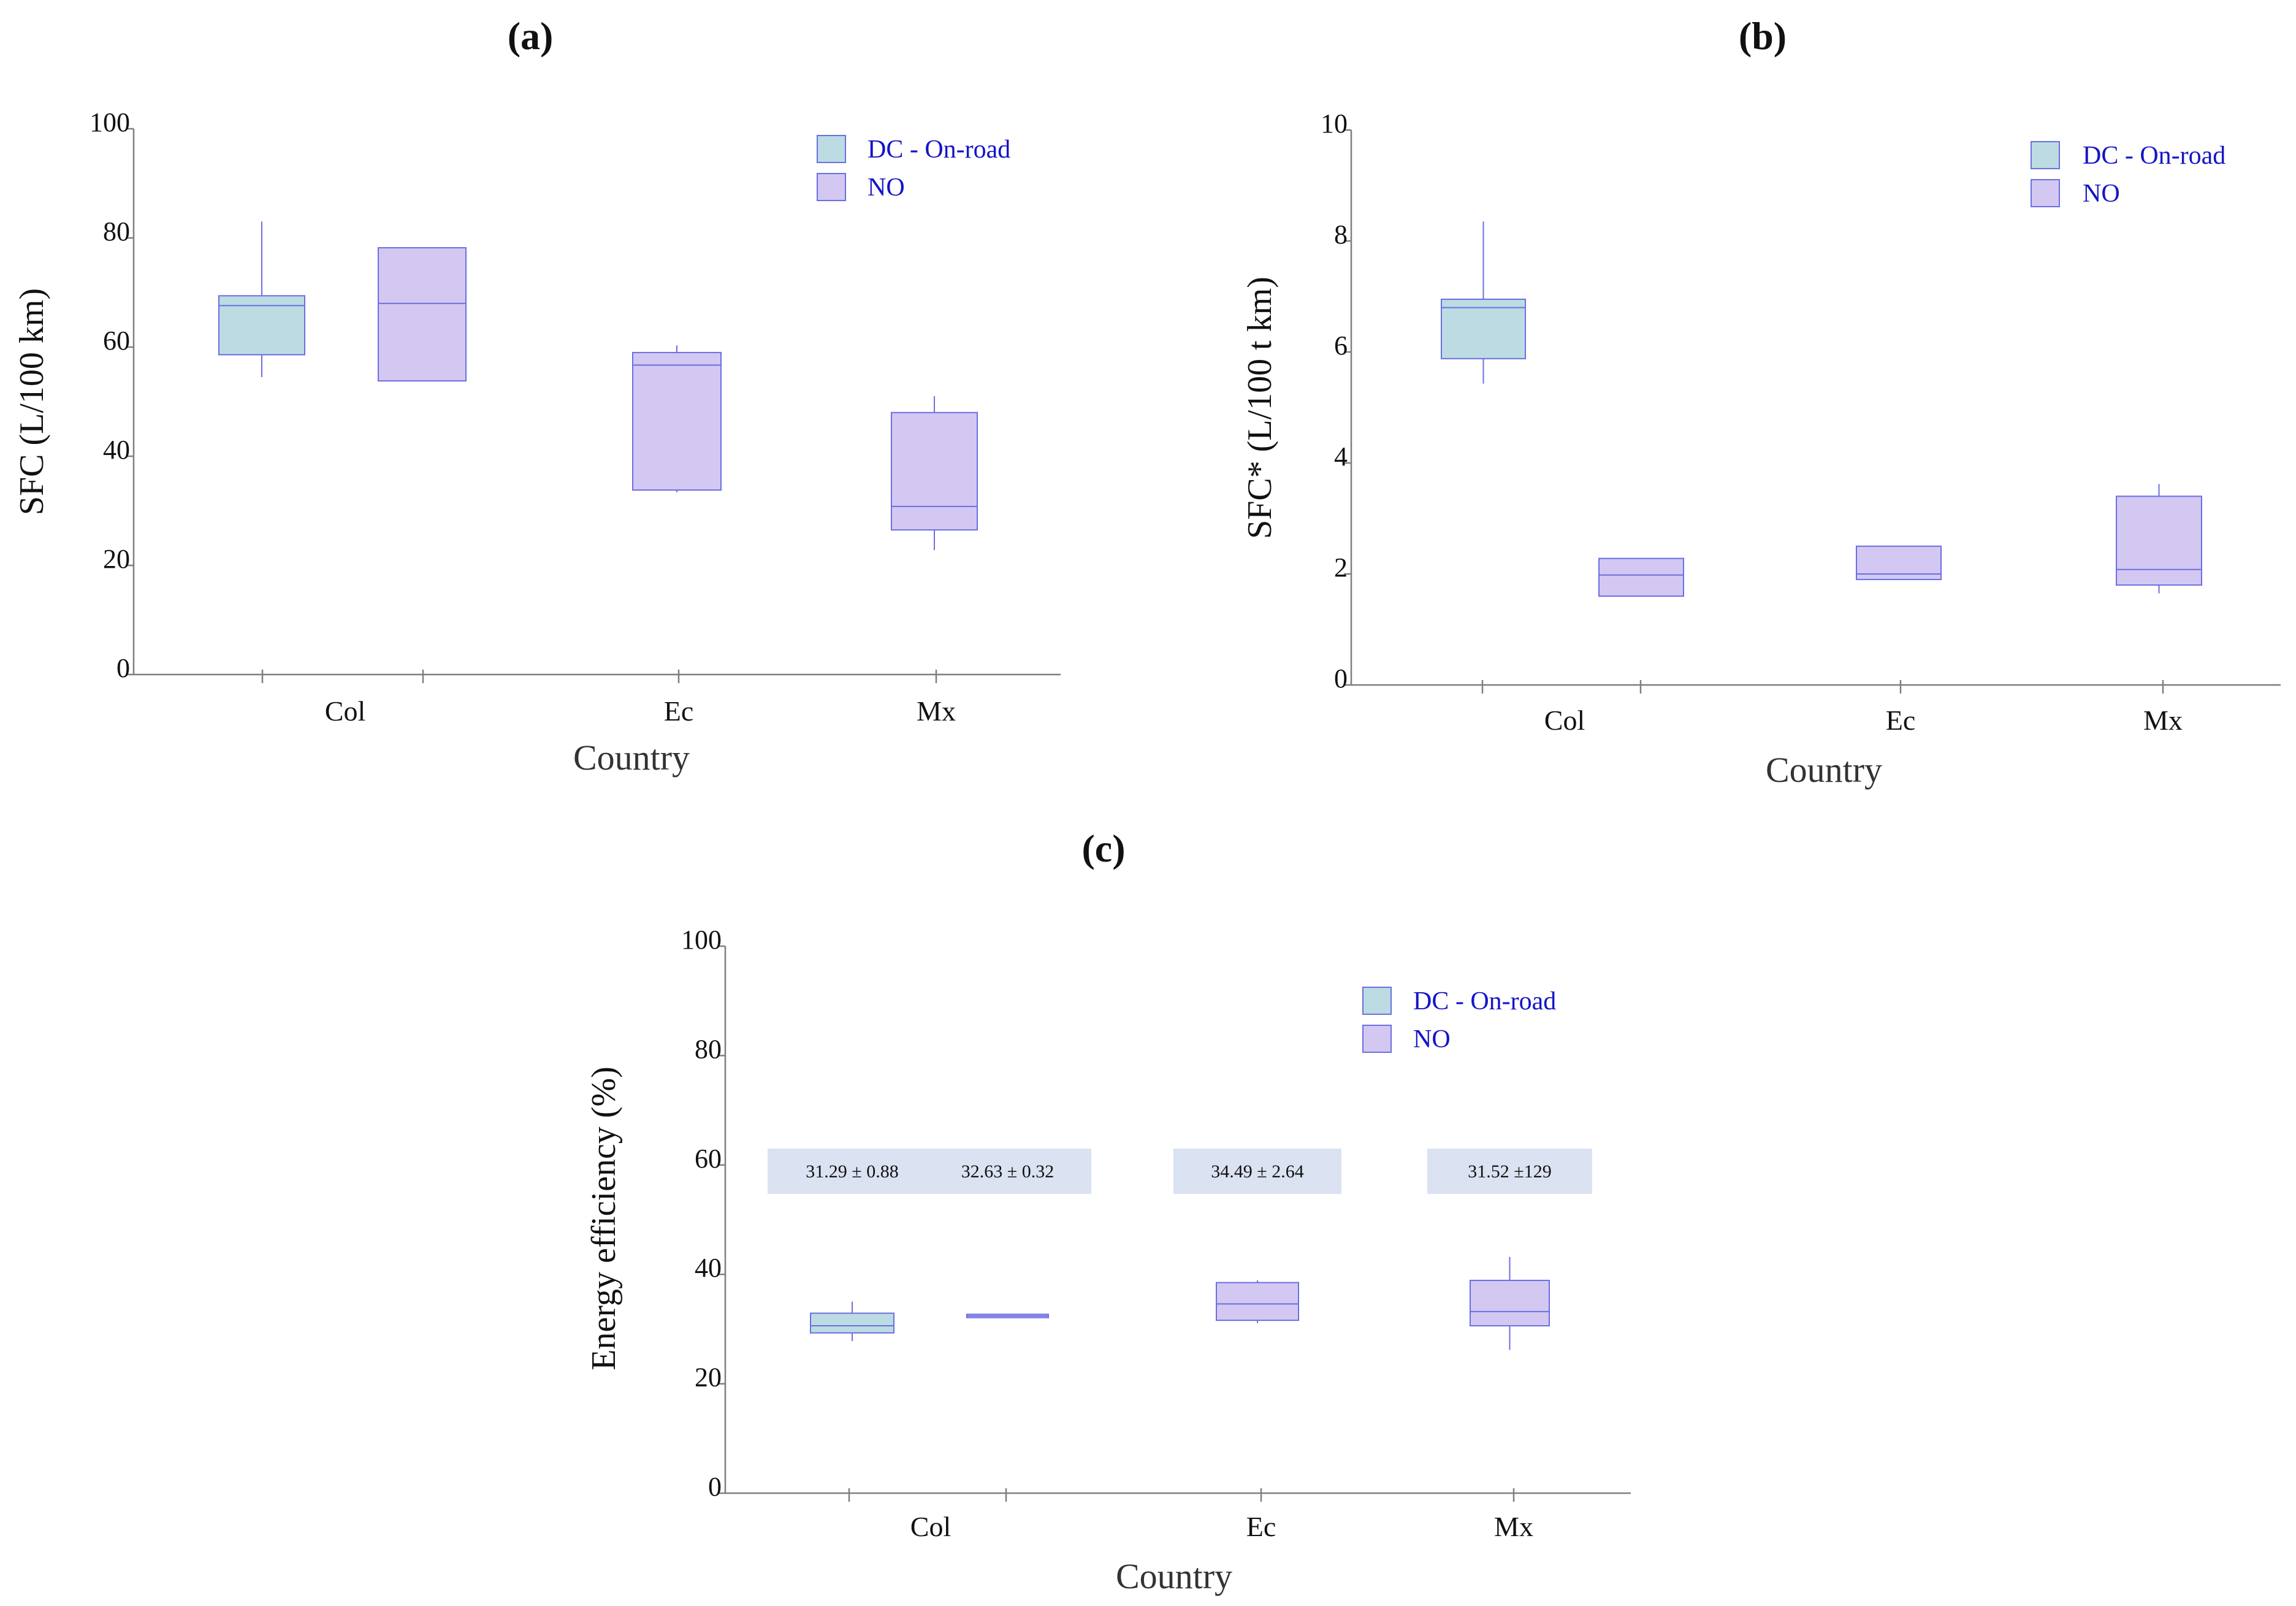  Describe the element at coordinates (604, 1218) in the screenshot. I see `y-axis-title: Energy efficiency (%)` at that location.